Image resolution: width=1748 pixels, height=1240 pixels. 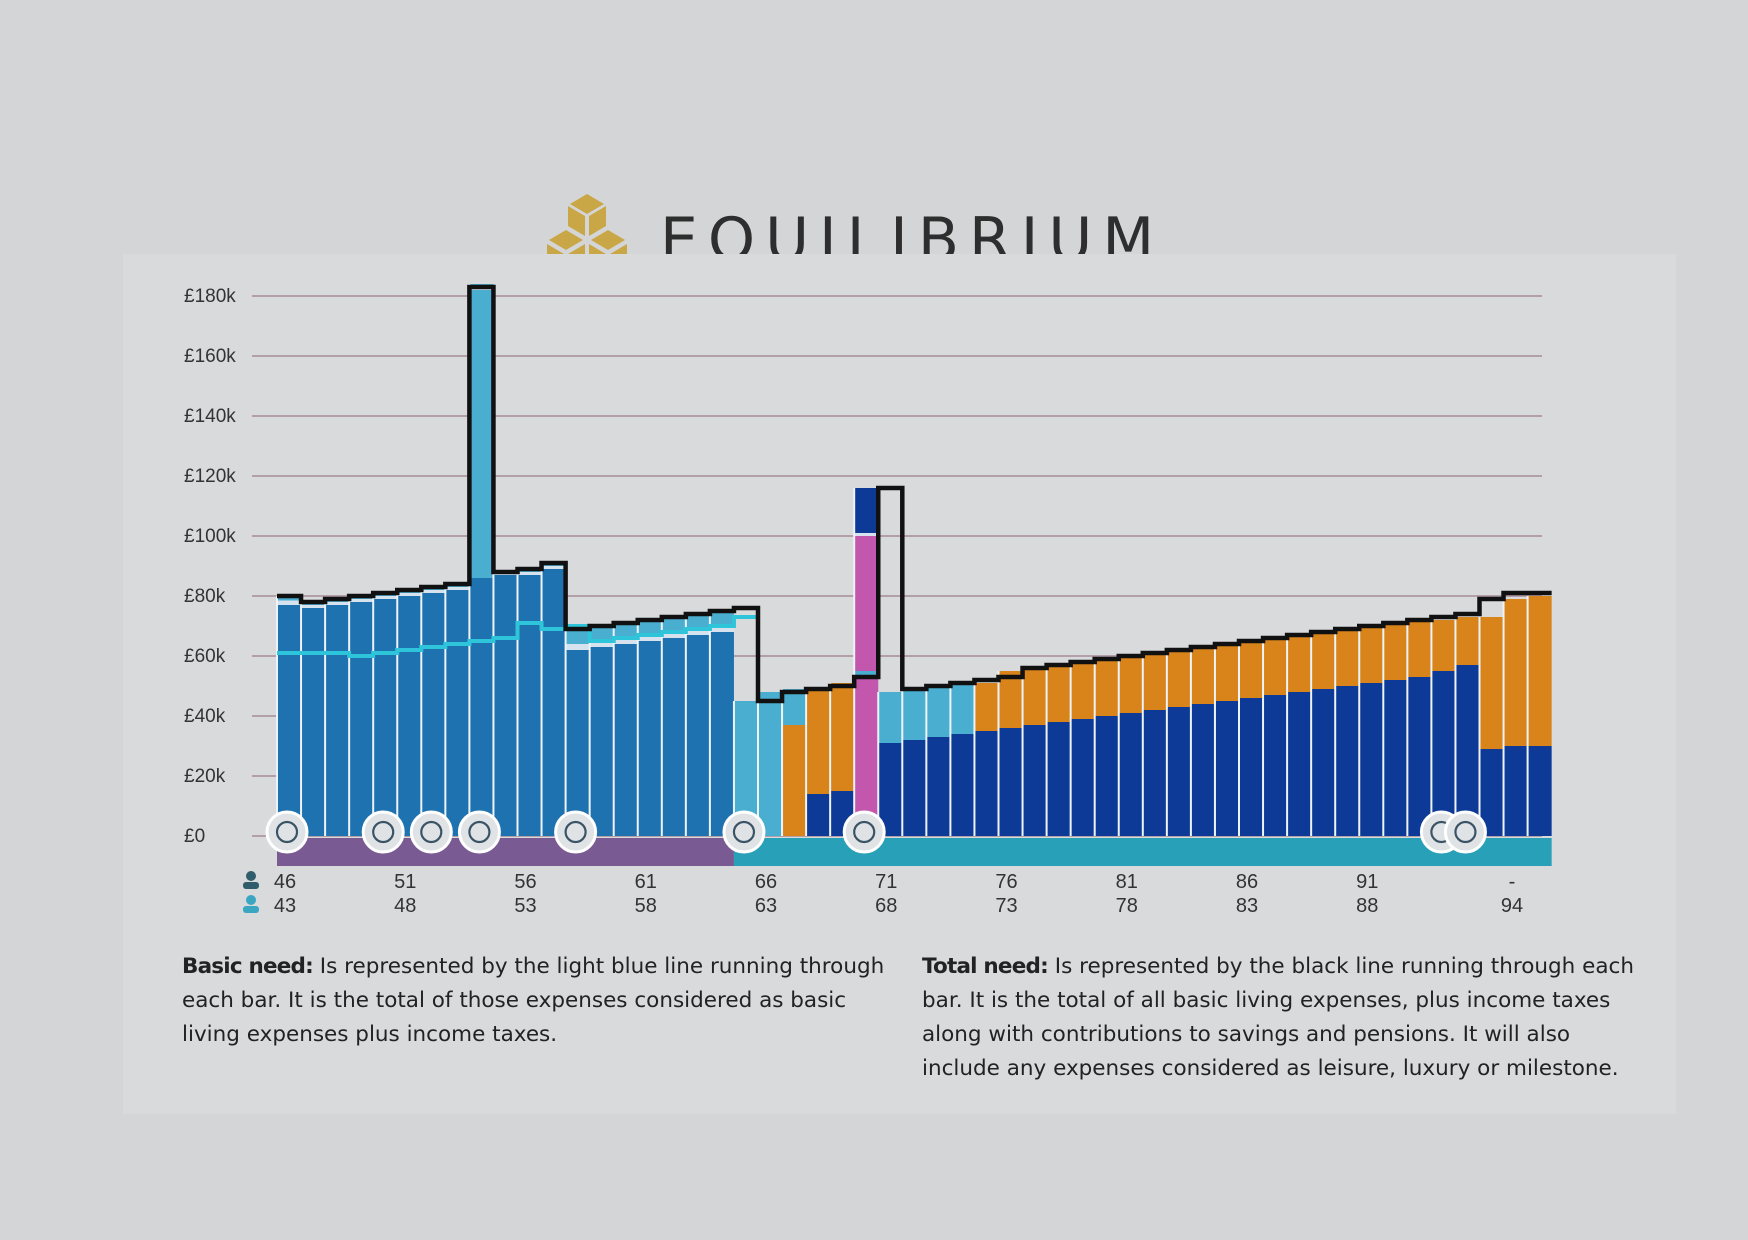 What do you see at coordinates (576, 832) in the screenshot?
I see `umbrella-icon` at bounding box center [576, 832].